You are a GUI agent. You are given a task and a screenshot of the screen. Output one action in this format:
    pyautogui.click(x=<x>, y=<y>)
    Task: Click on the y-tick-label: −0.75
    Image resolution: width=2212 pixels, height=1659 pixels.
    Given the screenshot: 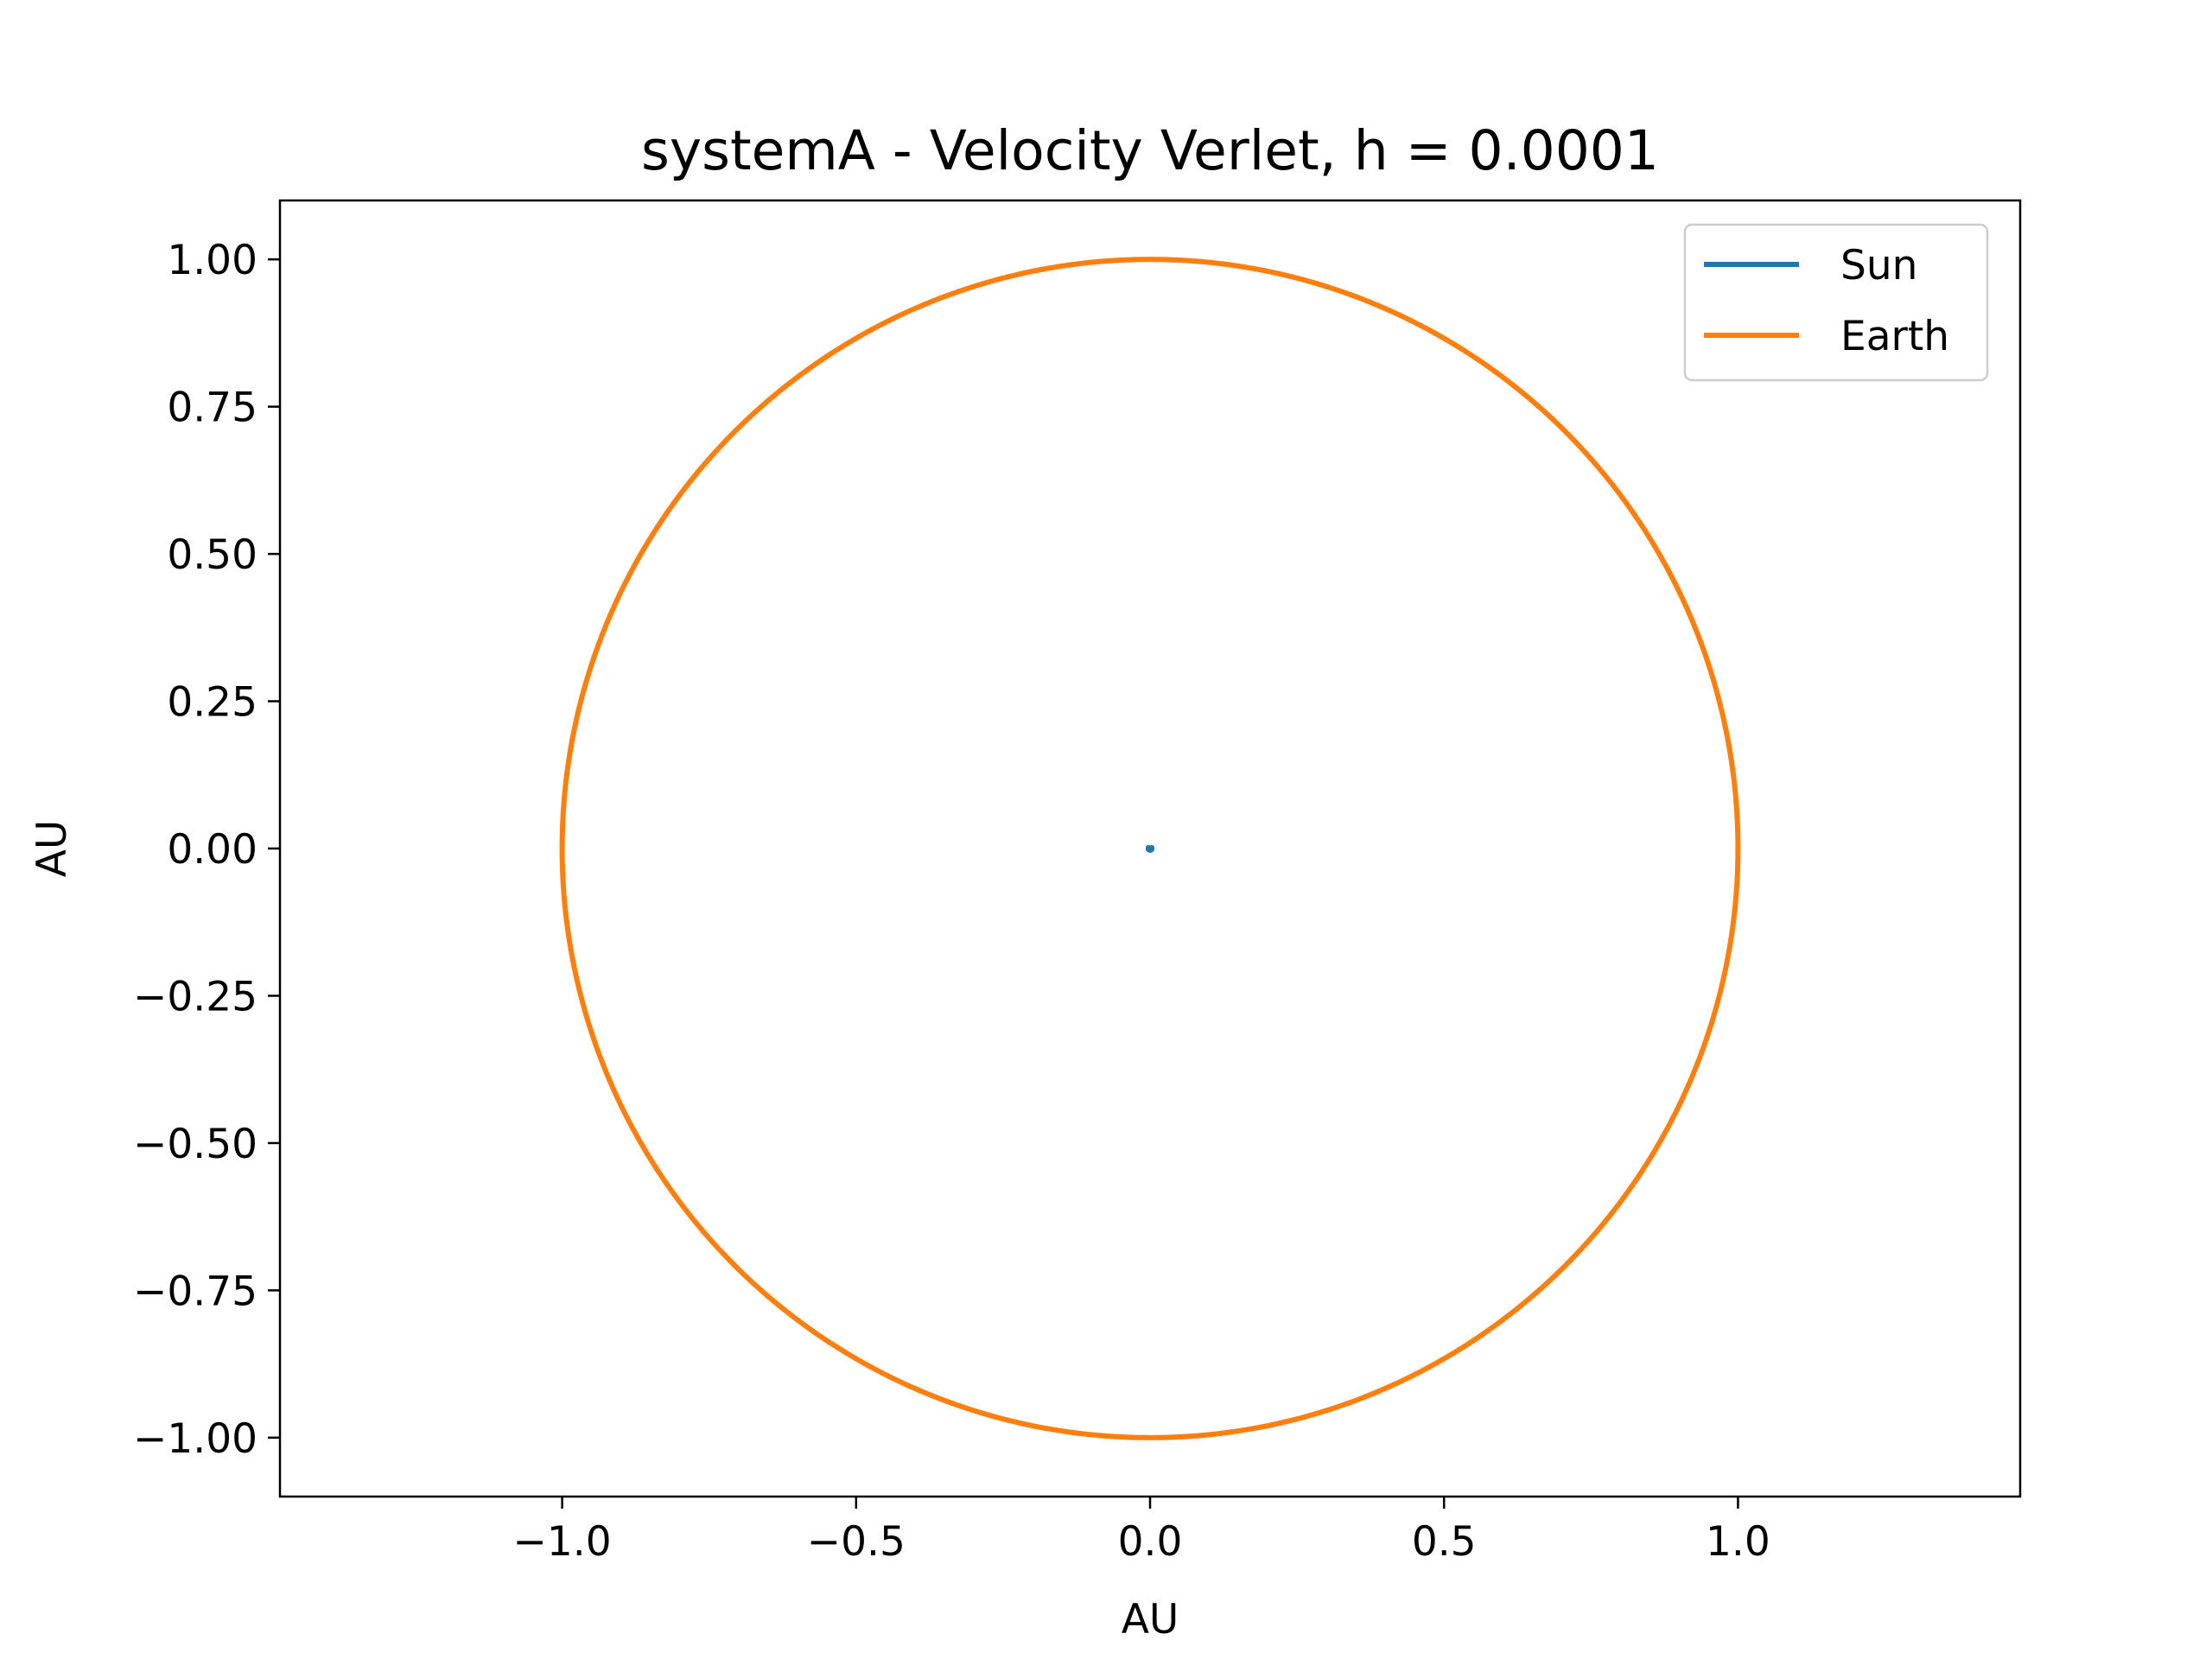 What is the action you would take?
    pyautogui.click(x=195, y=1291)
    